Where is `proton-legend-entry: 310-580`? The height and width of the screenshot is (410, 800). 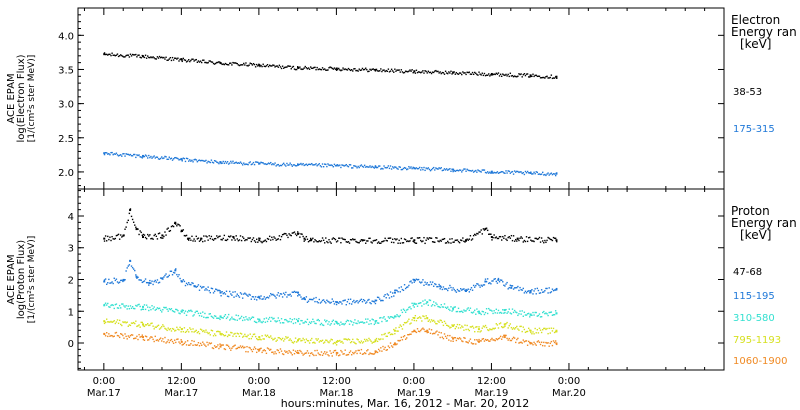
proton-legend-entry: 310-580 is located at coordinates (754, 318).